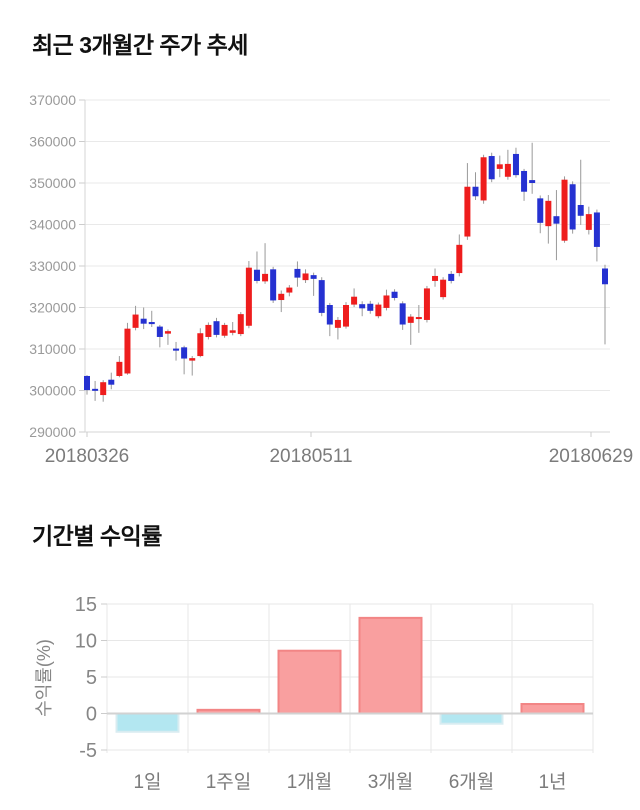 The height and width of the screenshot is (810, 640). What do you see at coordinates (52, 349) in the screenshot?
I see `y-axis-tick-label: 310000` at bounding box center [52, 349].